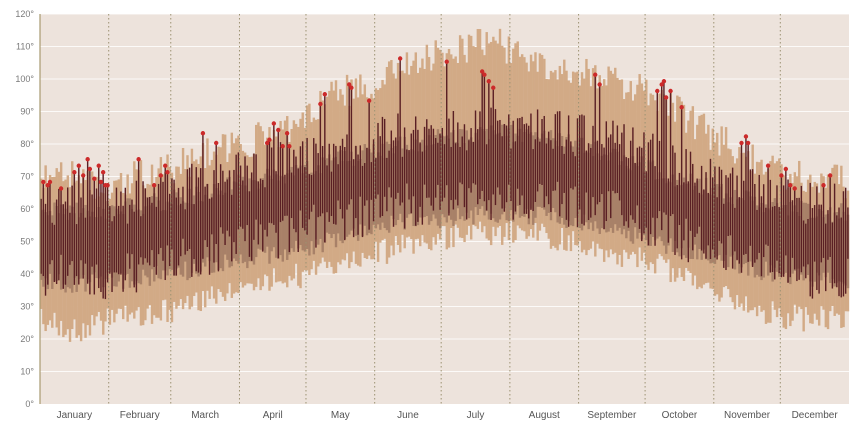  Describe the element at coordinates (27, 307) in the screenshot. I see `y-tick-label: 30°` at that location.